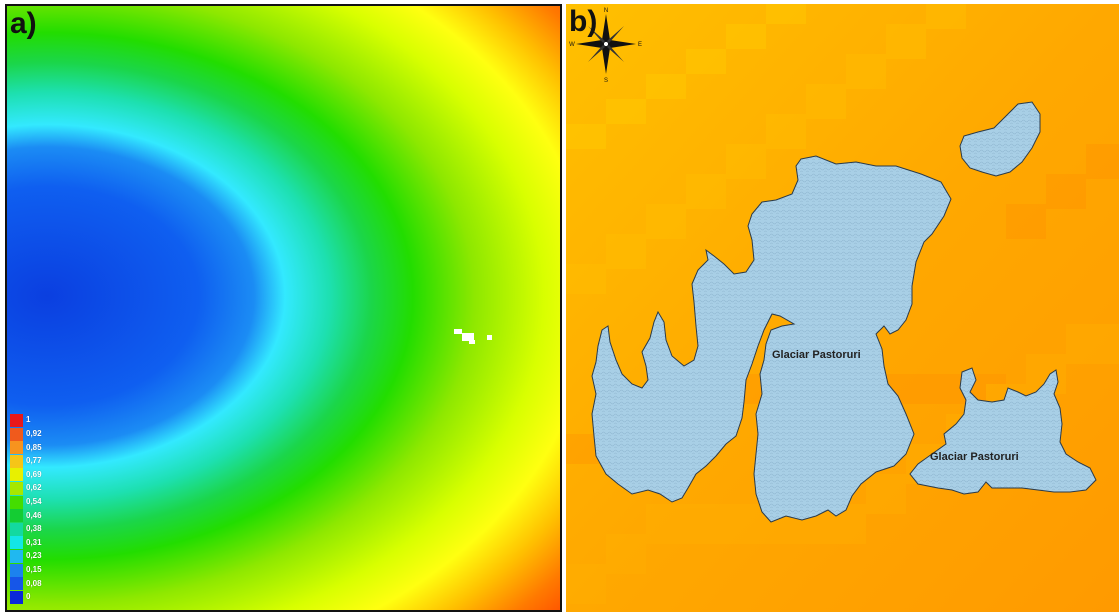 Image resolution: width=1119 pixels, height=614 pixels. Describe the element at coordinates (605, 46) in the screenshot. I see `north-arrow-compass-icon: N S E W` at that location.